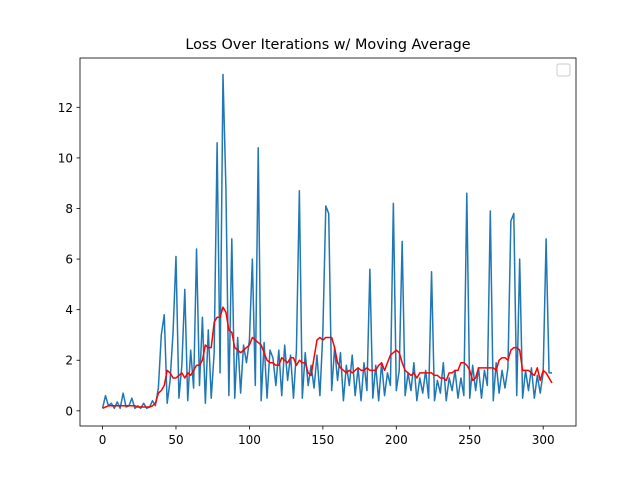  Describe the element at coordinates (543, 440) in the screenshot. I see `x-tick-label: 300` at that location.